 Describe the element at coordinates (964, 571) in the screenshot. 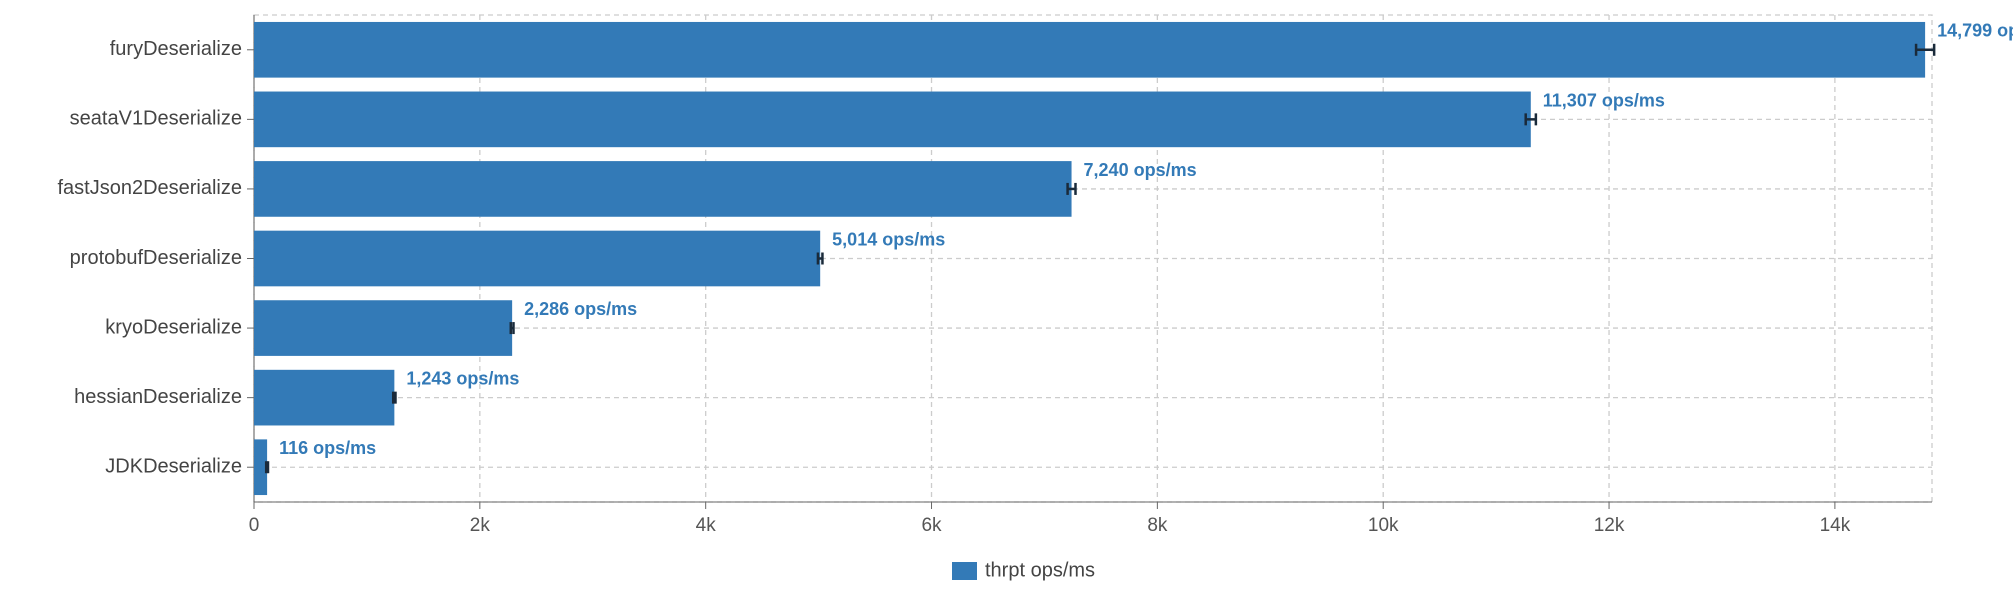

I see `legend-swatch` at that location.